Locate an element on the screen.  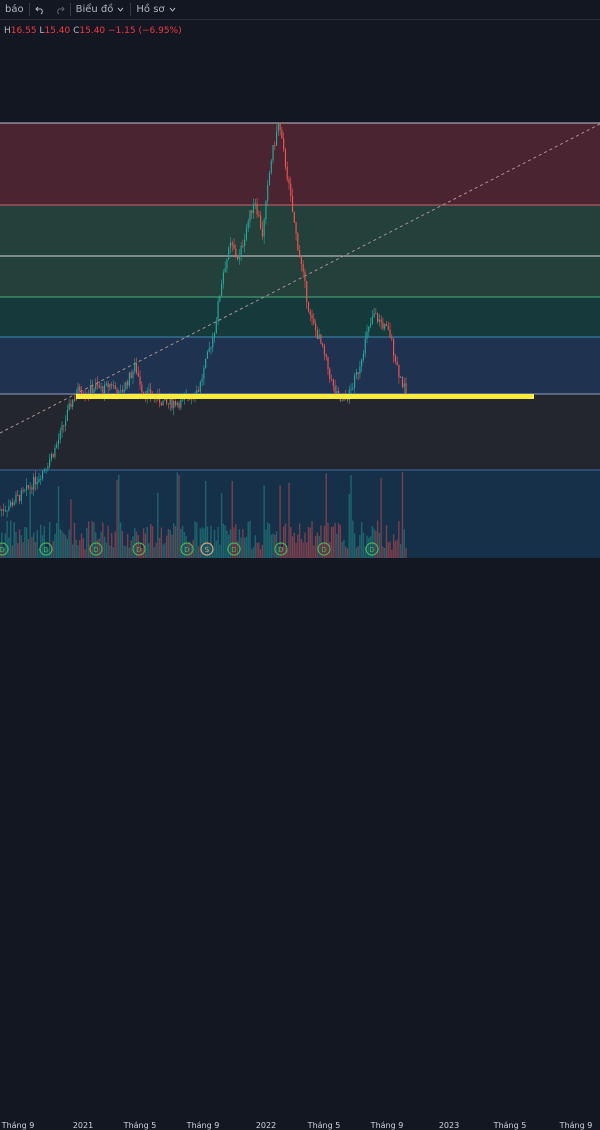
chart-type-label: Biểu đồ is located at coordinates (94, 9).